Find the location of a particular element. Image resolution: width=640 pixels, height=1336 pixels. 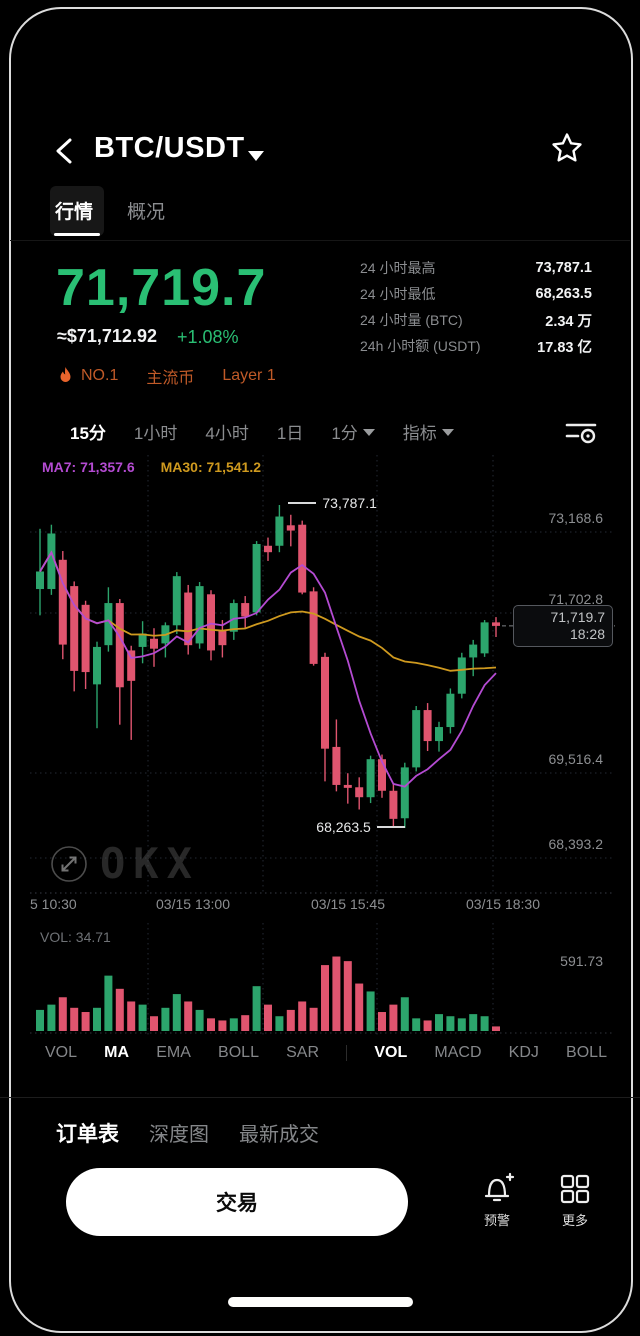

ma-labels: MA7: 71,357.6 MA30: 71,541.2 is located at coordinates (151, 467).